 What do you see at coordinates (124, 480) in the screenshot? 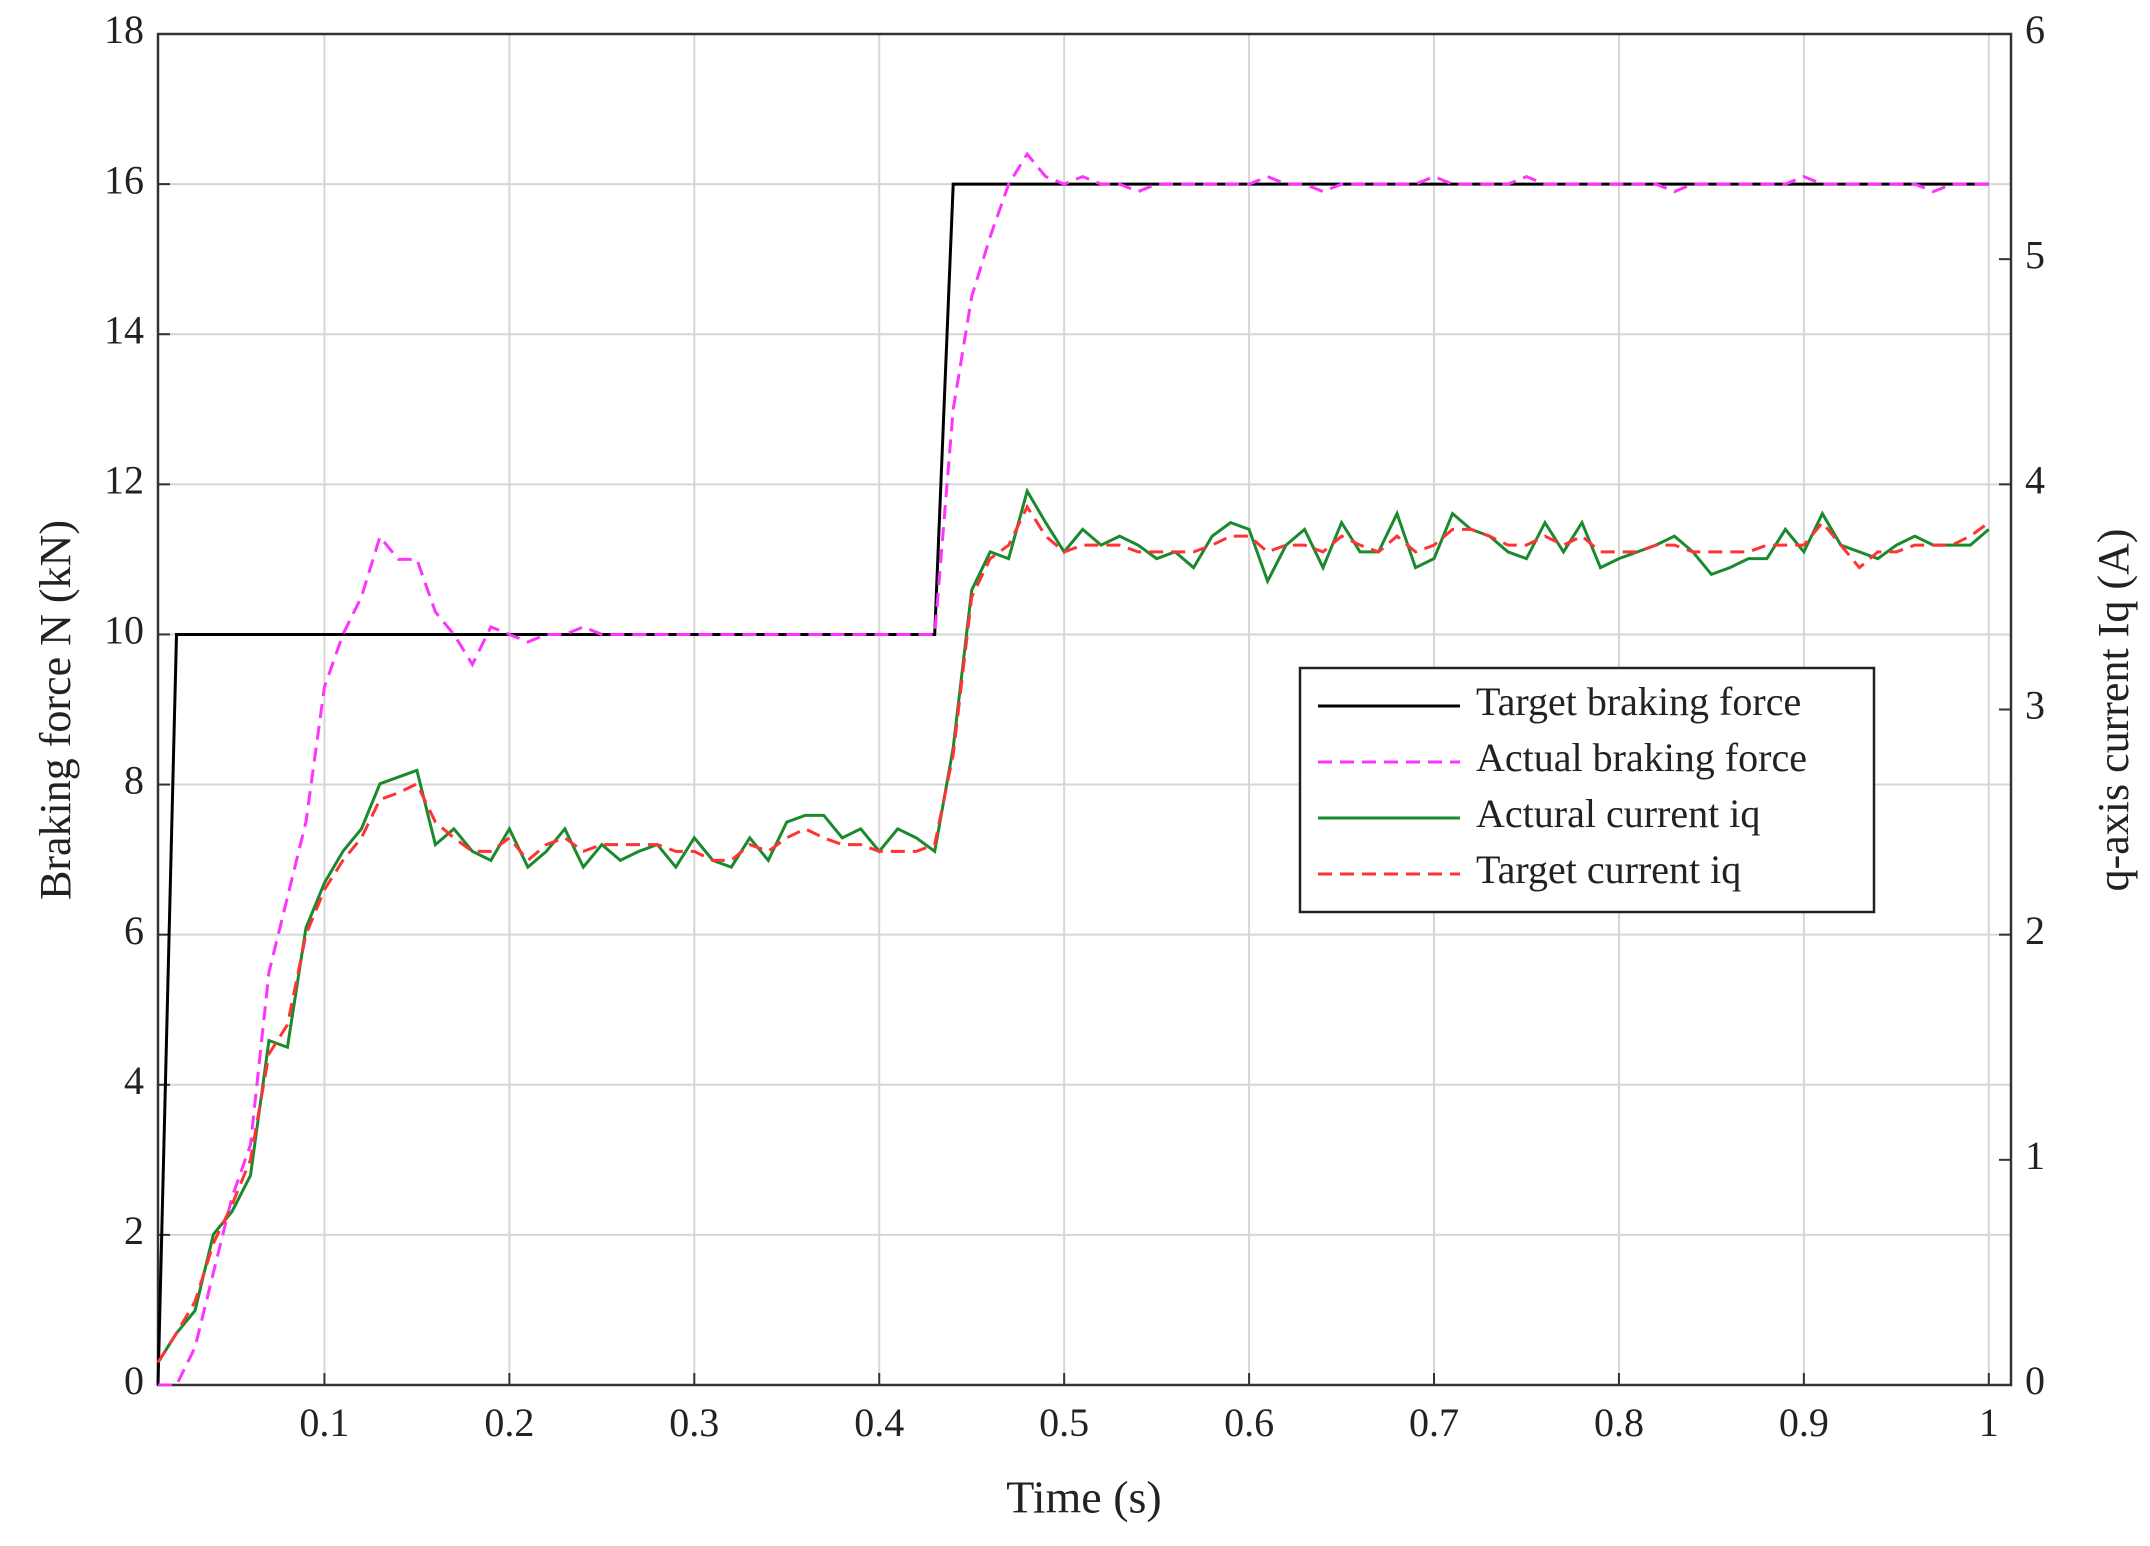
I see `y-tick-label: 12` at bounding box center [124, 480].